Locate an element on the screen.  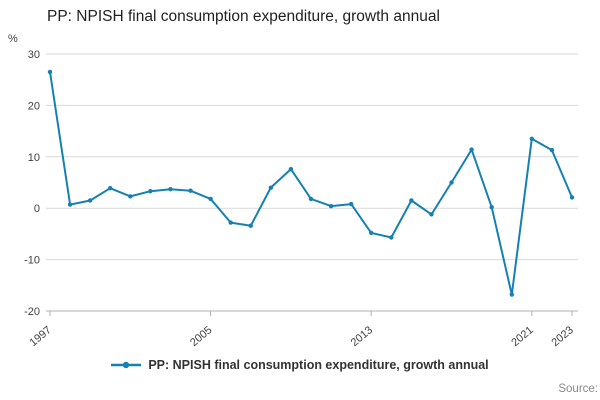
svg-text: -10 is located at coordinates (32, 261).